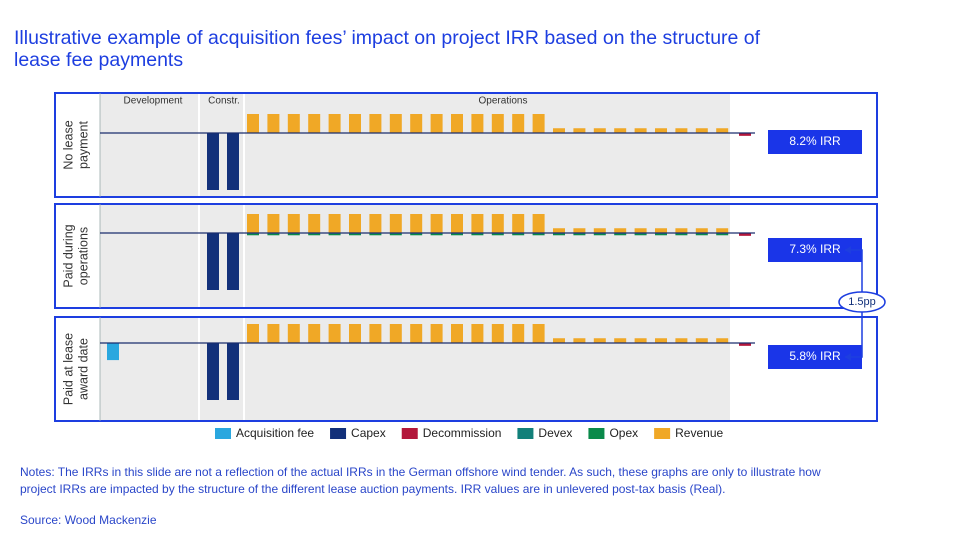  What do you see at coordinates (862, 302) in the screenshot?
I see `comparison-badge` at bounding box center [862, 302].